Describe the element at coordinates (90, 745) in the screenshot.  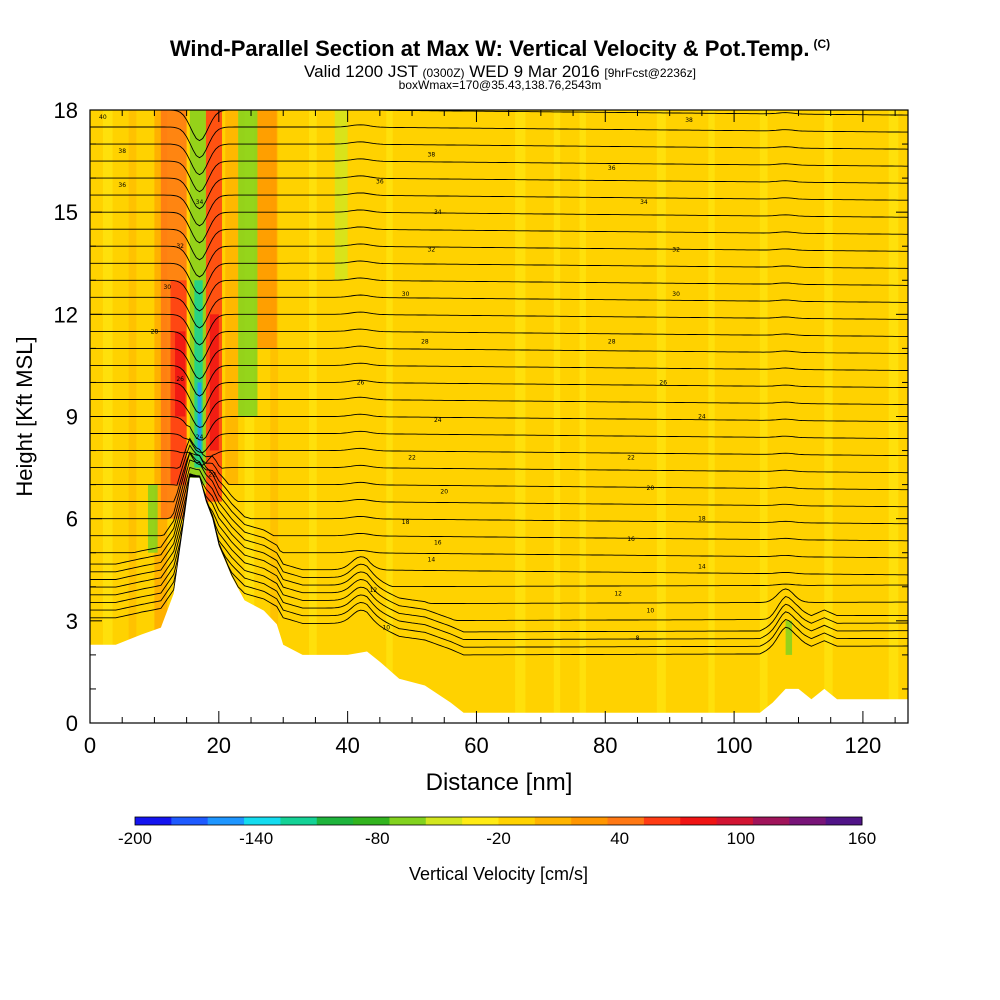
I see `x-tick-label: 0` at that location.